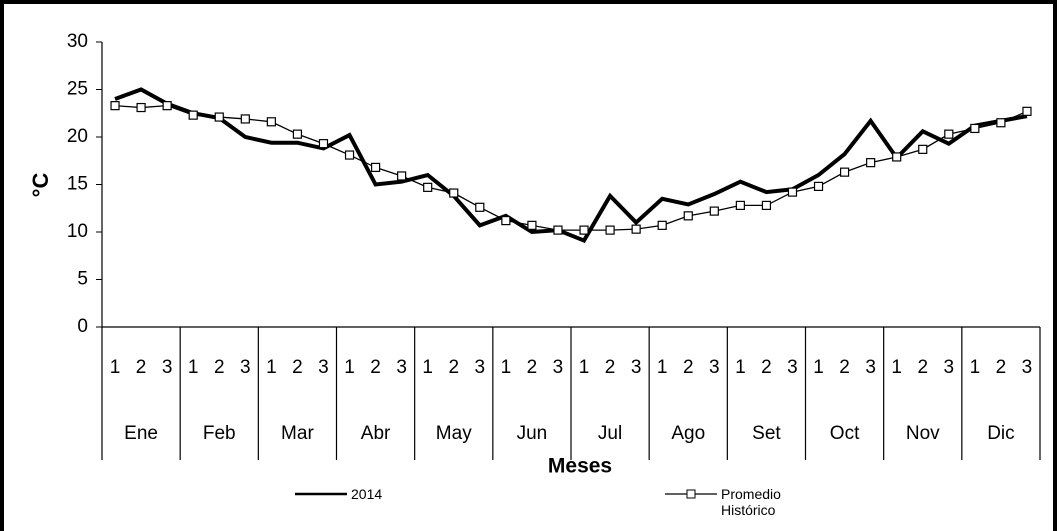  I want to click on group-label: Jun, so click(532, 433).